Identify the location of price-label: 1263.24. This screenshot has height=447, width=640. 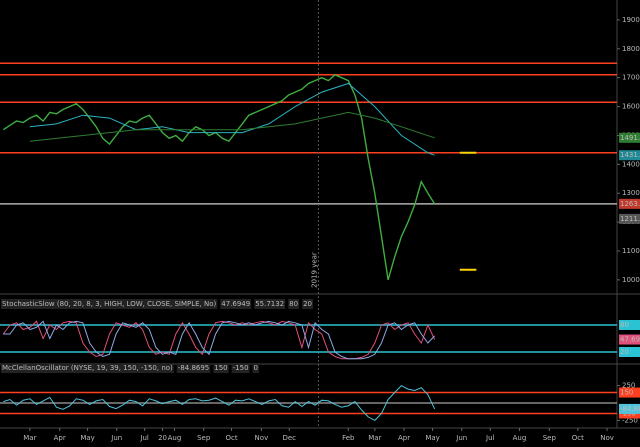
(630, 204).